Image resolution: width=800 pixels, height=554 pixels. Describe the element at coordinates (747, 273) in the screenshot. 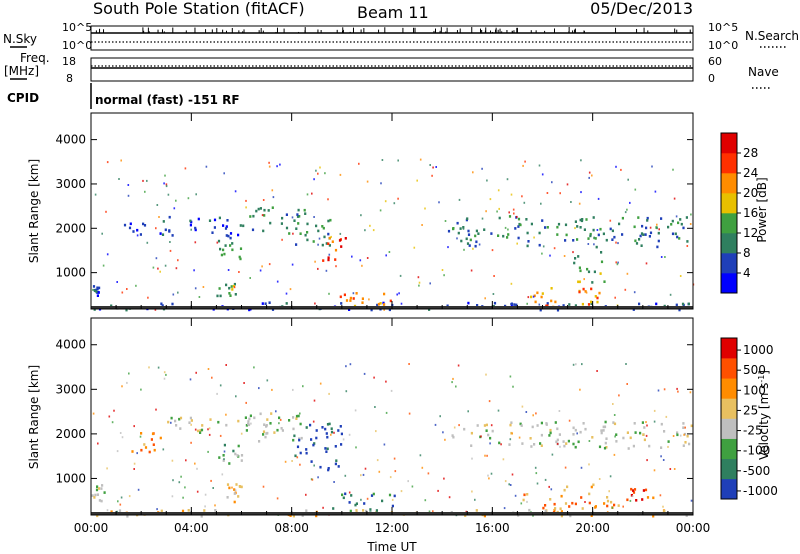

I see `power-colorbar-tick-label: 4` at that location.